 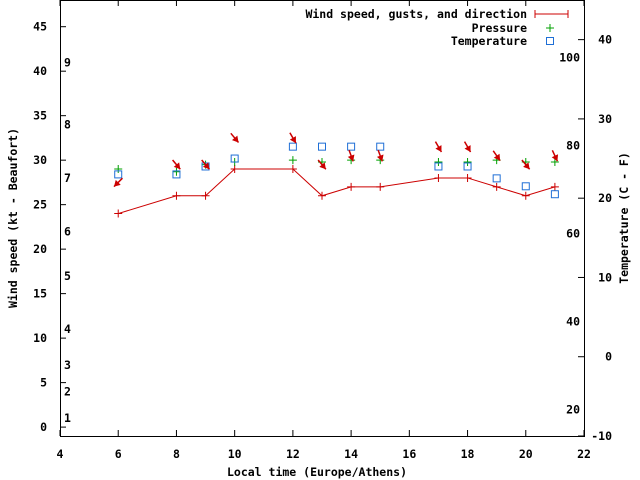 What do you see at coordinates (584, 454) in the screenshot?
I see `x-tick-label: 22` at bounding box center [584, 454].